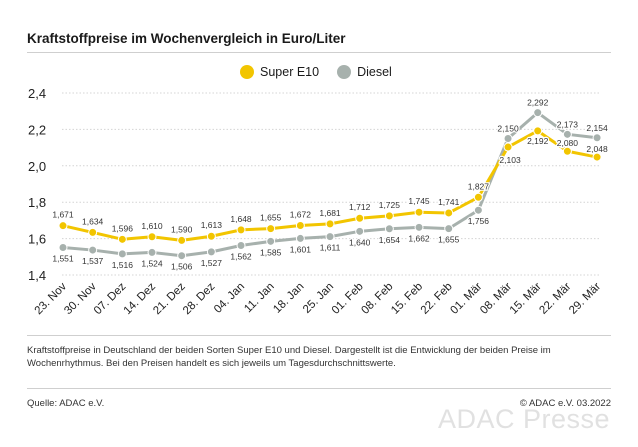  I want to click on legend-swatch-super-e10, so click(247, 72).